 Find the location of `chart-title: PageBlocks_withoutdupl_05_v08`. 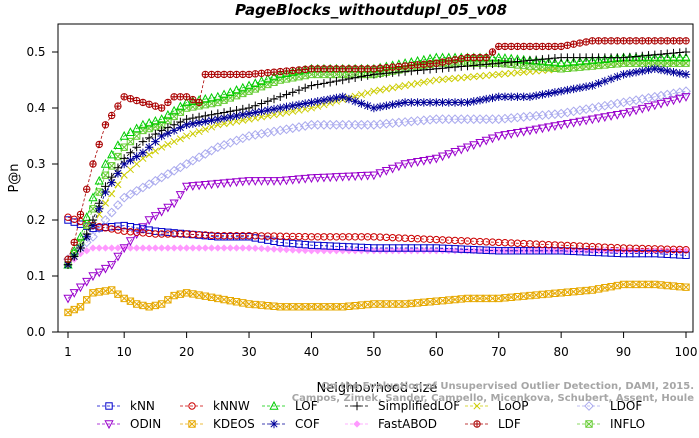

chart-title: PageBlocks_withoutdupl_05_v08 is located at coordinates (371, 10).